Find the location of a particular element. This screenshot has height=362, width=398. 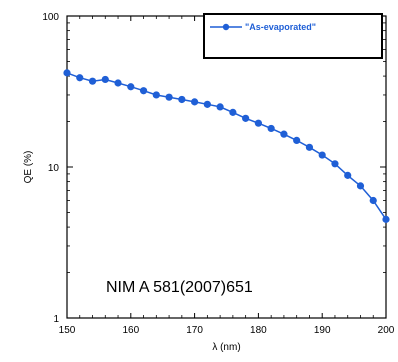

y-tick-label: 100 is located at coordinates (50, 17).